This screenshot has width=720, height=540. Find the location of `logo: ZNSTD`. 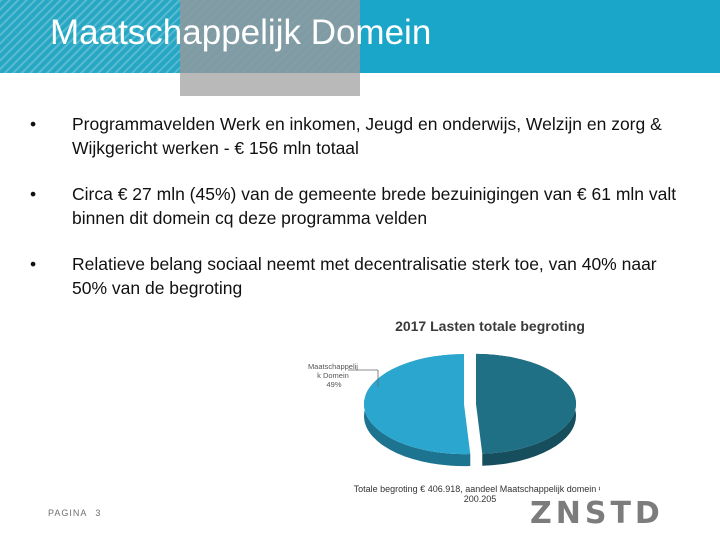

logo: ZNSTD is located at coordinates (597, 512).